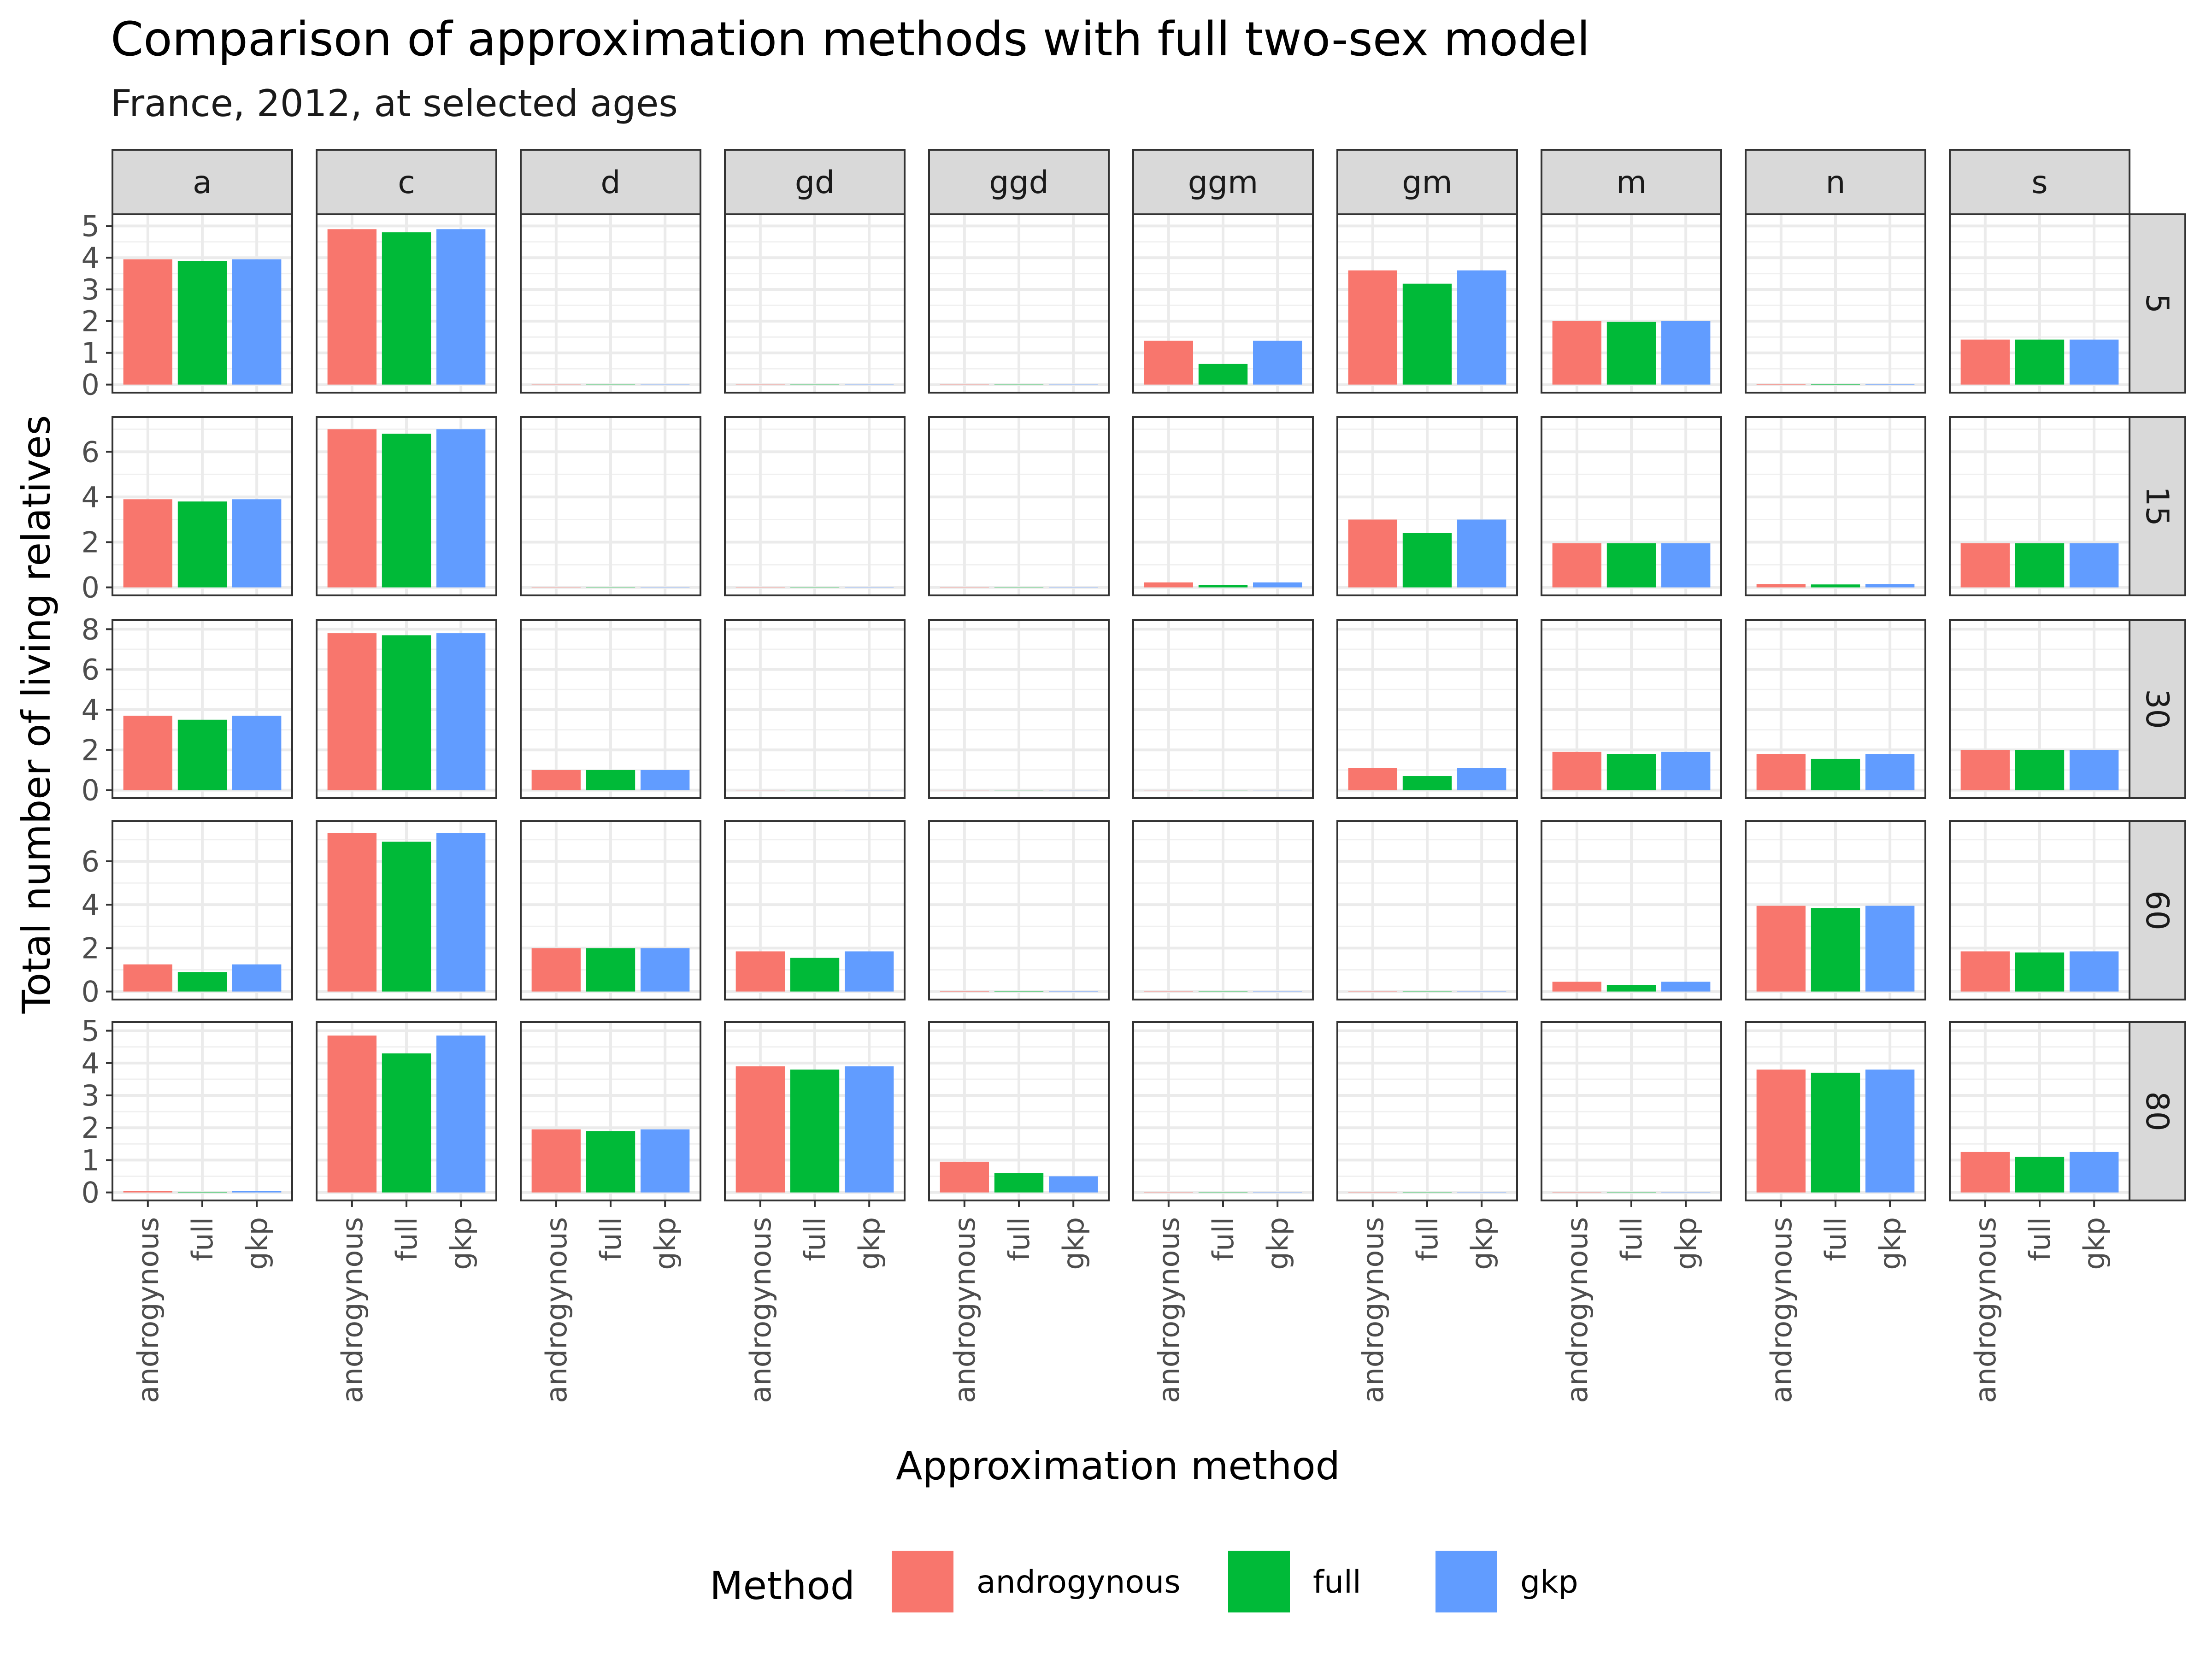 Image resolution: width=2212 pixels, height=1659 pixels. What do you see at coordinates (782, 1585) in the screenshot?
I see `legend-title: Method` at bounding box center [782, 1585].